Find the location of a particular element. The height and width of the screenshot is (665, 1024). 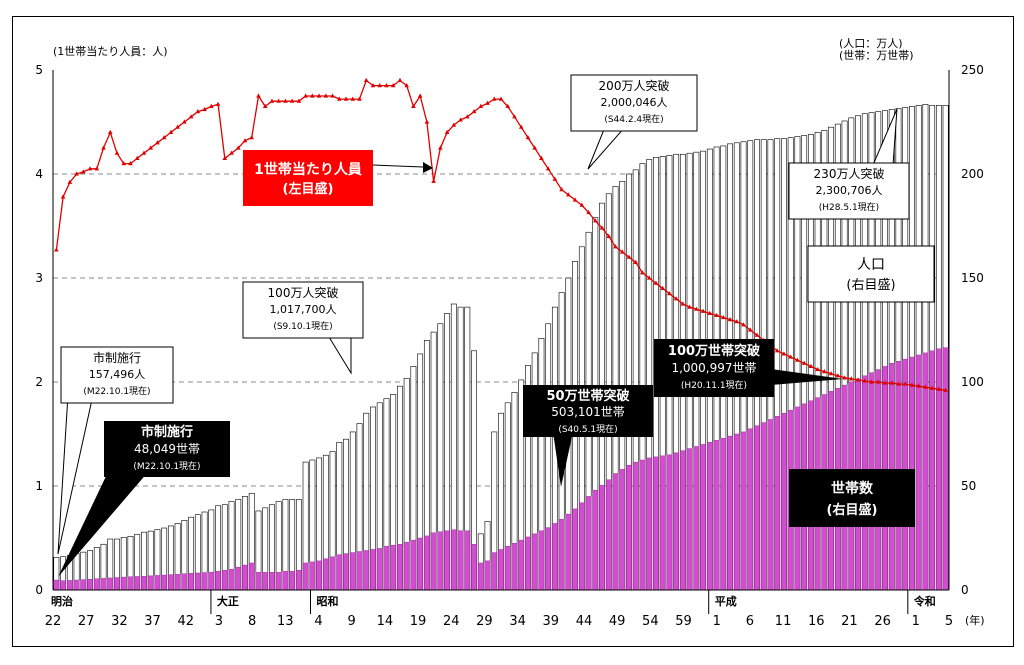

year-unit: (年) is located at coordinates (975, 620).